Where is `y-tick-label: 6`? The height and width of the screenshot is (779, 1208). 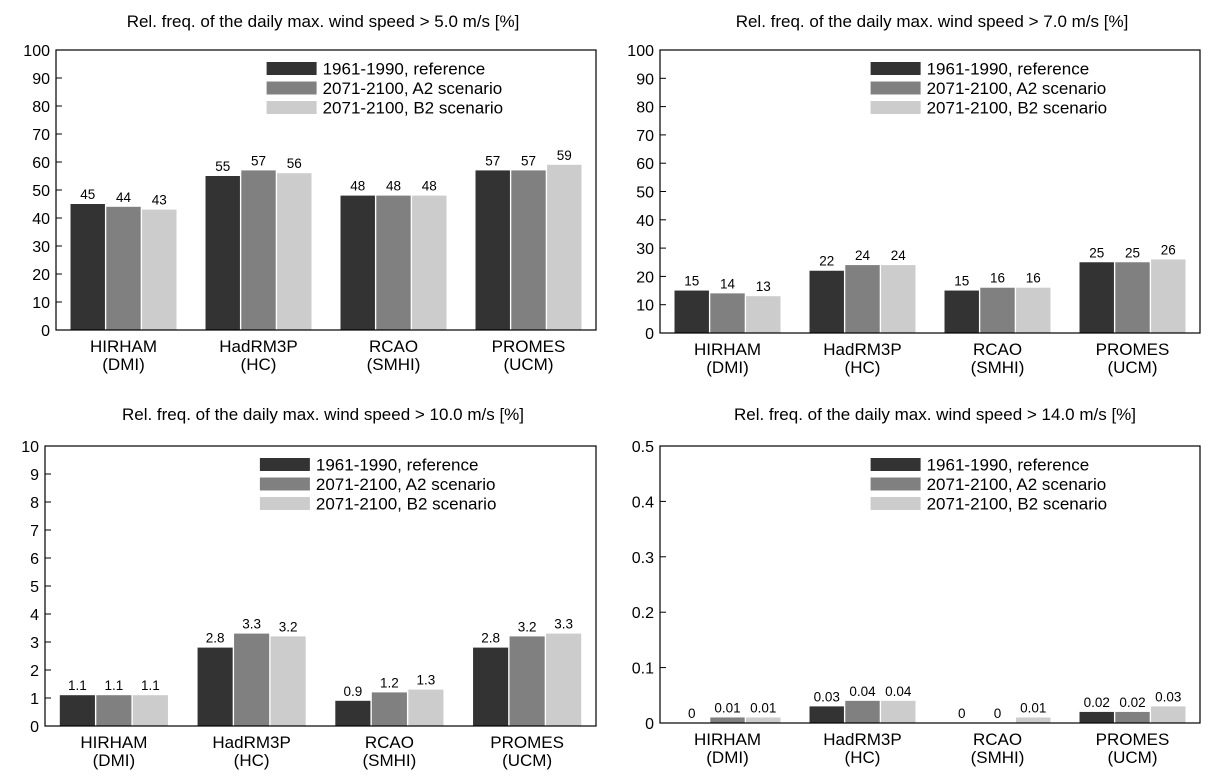
y-tick-label: 6 is located at coordinates (34, 559).